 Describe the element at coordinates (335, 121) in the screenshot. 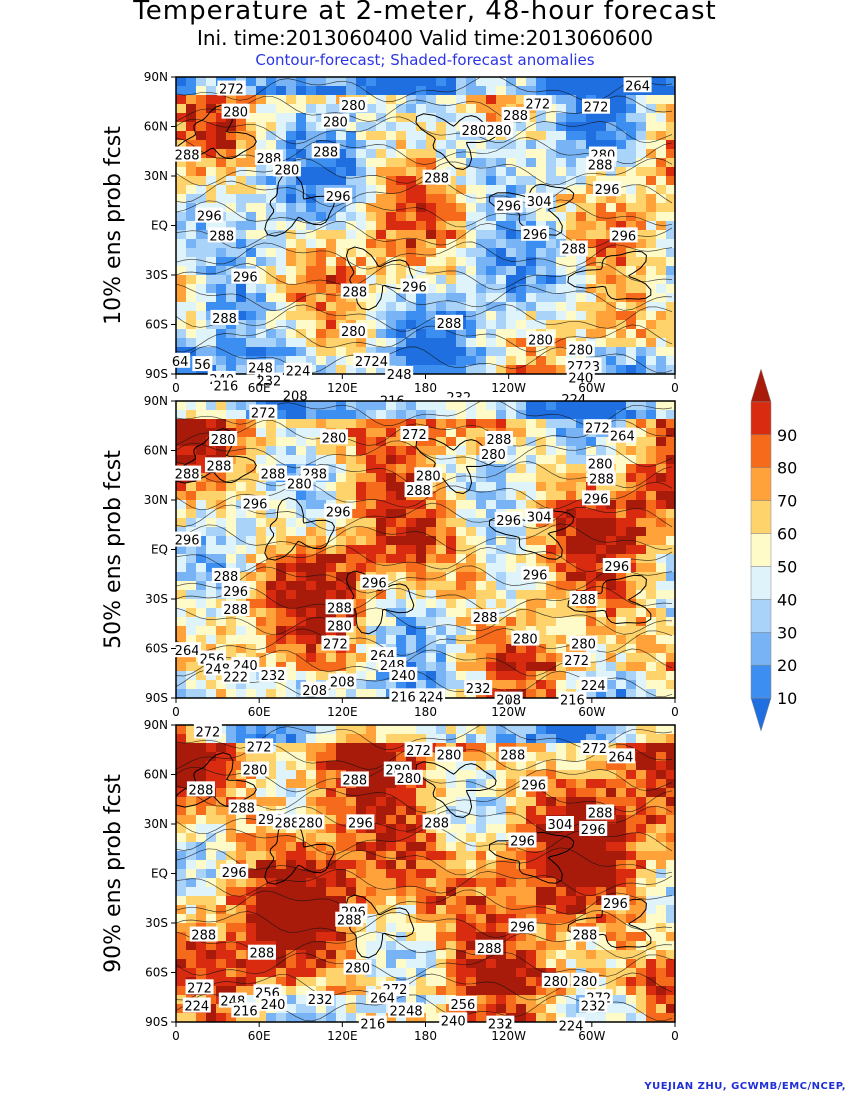

I see `contour-label-box` at that location.